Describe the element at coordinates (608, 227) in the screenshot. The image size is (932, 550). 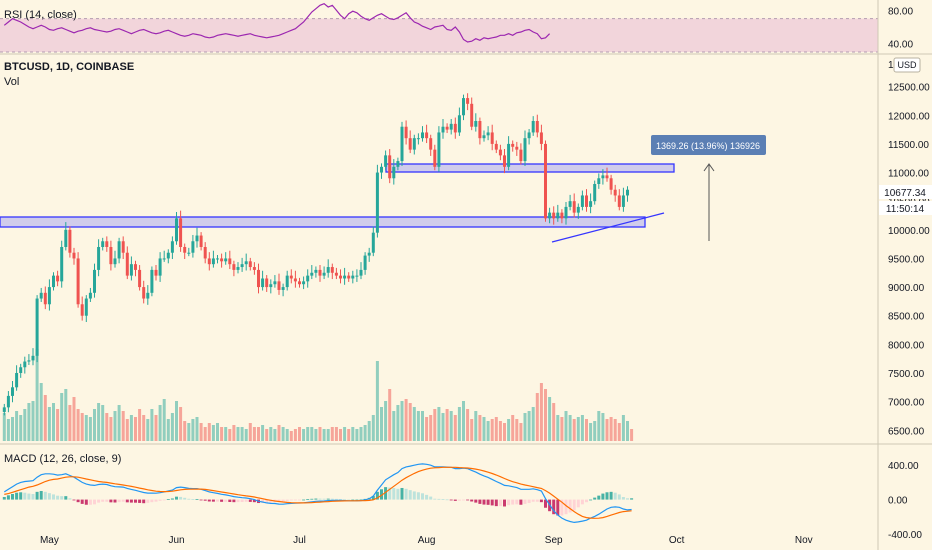
I see `ascending-trendline` at that location.